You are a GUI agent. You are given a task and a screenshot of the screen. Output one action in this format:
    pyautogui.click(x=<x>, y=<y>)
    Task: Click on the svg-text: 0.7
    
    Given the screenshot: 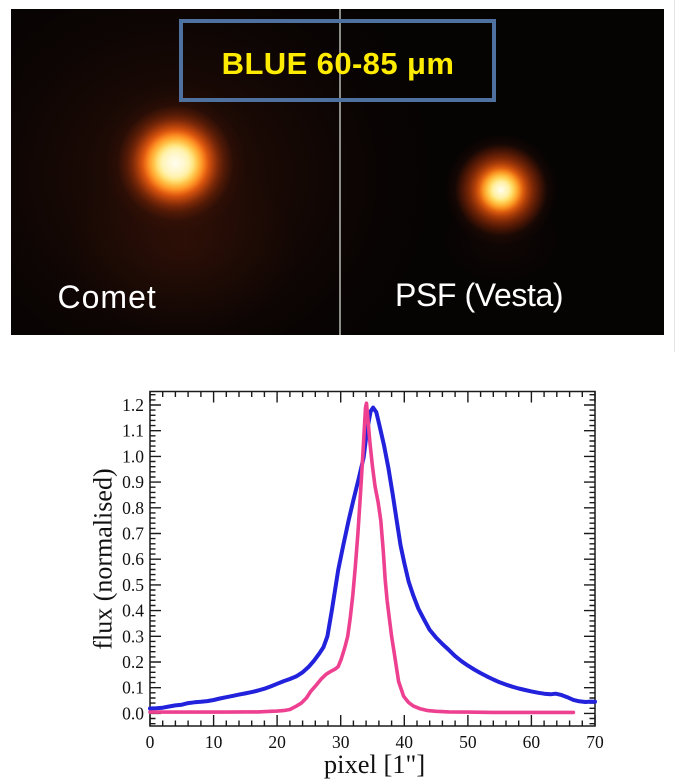 What is the action you would take?
    pyautogui.click(x=133, y=534)
    